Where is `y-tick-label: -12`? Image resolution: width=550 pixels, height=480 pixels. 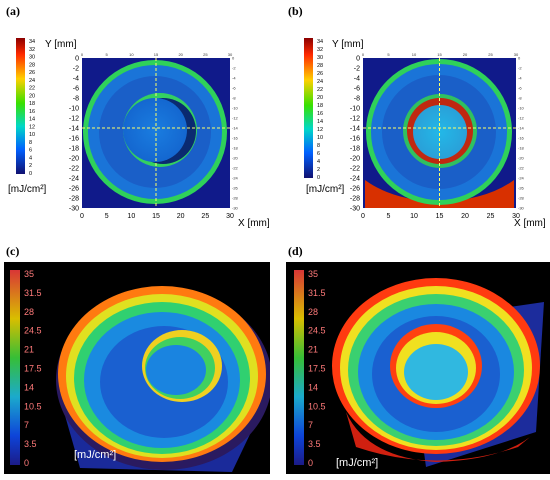
y-tick-label: -12 is located at coordinates (355, 119).